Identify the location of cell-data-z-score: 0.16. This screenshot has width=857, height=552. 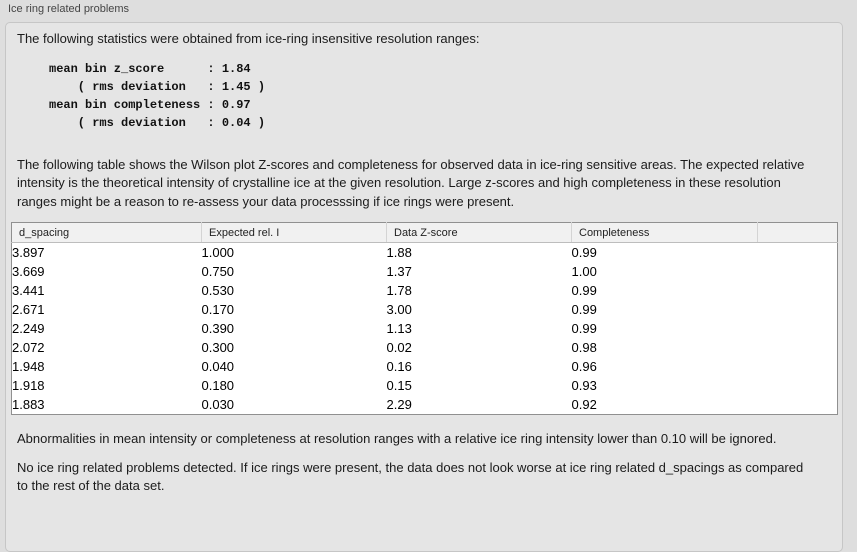
(399, 366).